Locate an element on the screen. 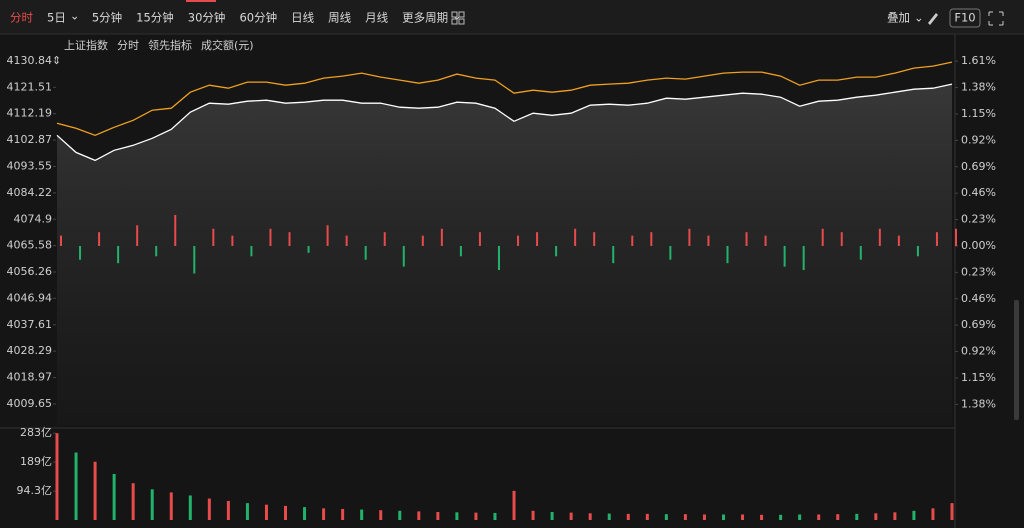 The height and width of the screenshot is (528, 1024). period-tab: 周线 is located at coordinates (339, 18).